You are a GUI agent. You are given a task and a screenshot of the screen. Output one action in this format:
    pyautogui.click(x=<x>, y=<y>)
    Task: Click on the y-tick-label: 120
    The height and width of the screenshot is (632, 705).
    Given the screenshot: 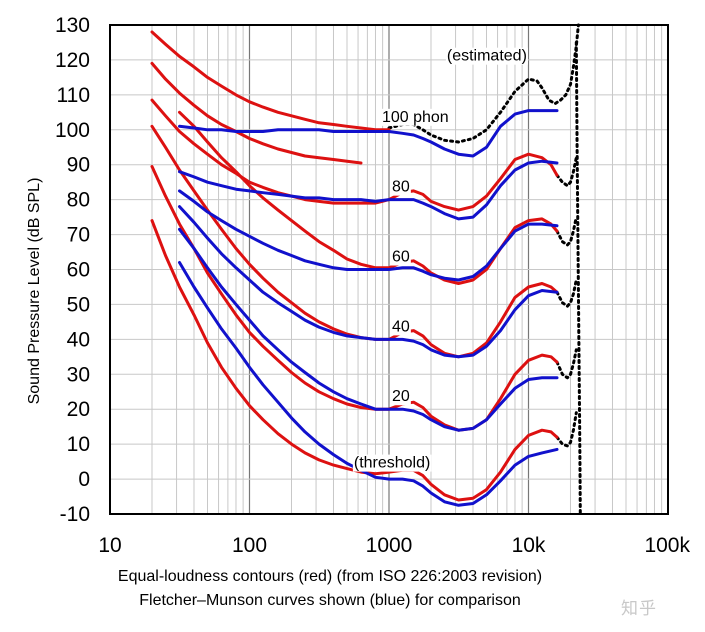 What is the action you would take?
    pyautogui.click(x=72, y=60)
    